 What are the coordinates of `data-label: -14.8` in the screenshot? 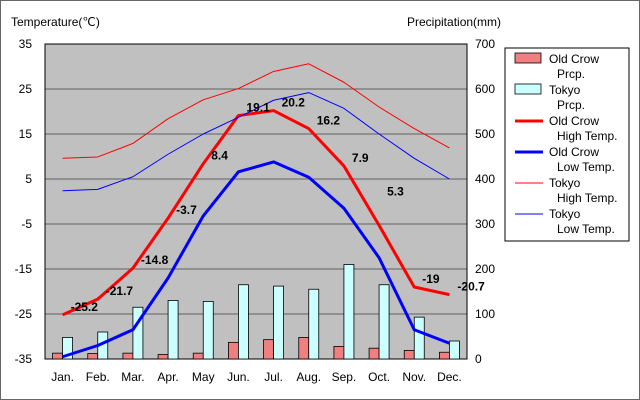 It's located at (155, 260).